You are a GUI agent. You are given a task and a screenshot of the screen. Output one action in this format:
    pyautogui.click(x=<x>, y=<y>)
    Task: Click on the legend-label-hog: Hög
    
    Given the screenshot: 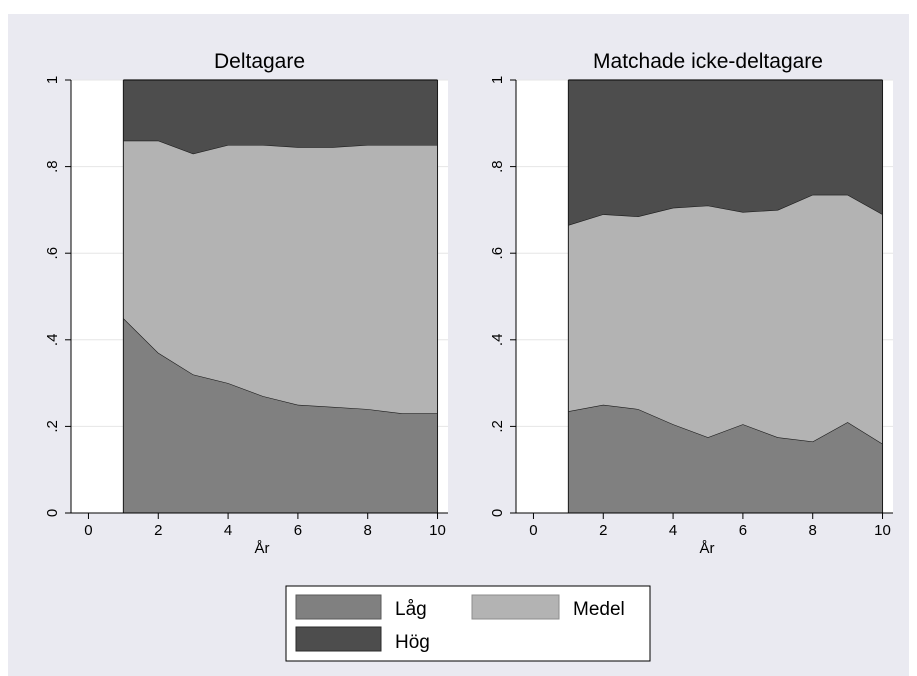 What is the action you would take?
    pyautogui.click(x=412, y=642)
    